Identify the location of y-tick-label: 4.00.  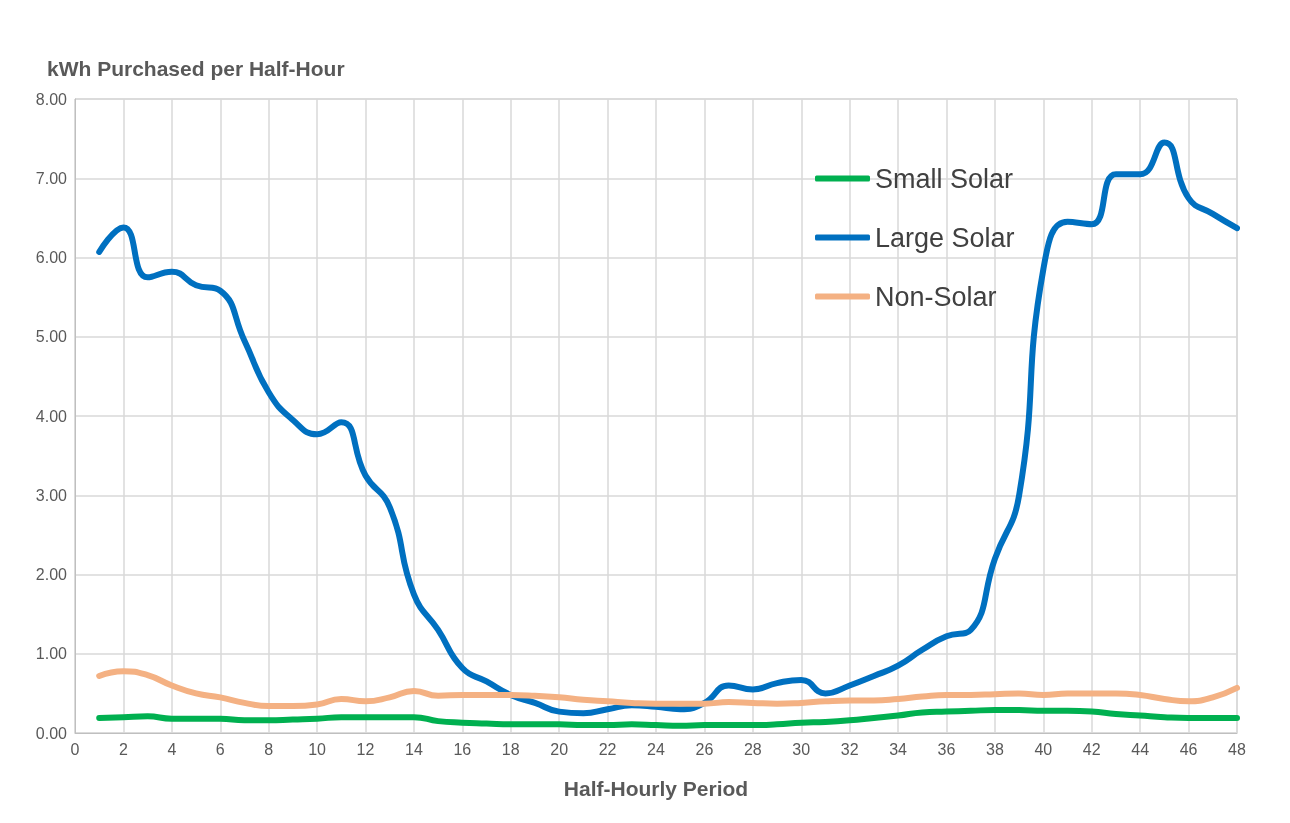
(51, 416).